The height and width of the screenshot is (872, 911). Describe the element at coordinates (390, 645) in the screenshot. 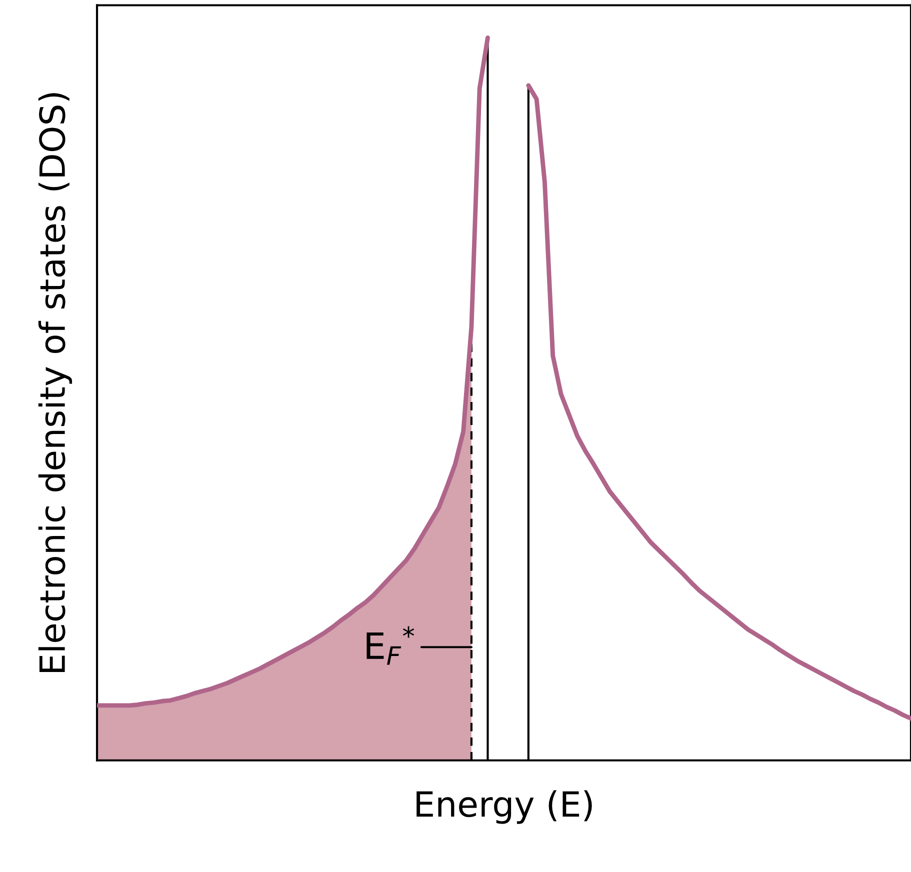

I see `annotation: E$_{F}$$^{*}$` at that location.